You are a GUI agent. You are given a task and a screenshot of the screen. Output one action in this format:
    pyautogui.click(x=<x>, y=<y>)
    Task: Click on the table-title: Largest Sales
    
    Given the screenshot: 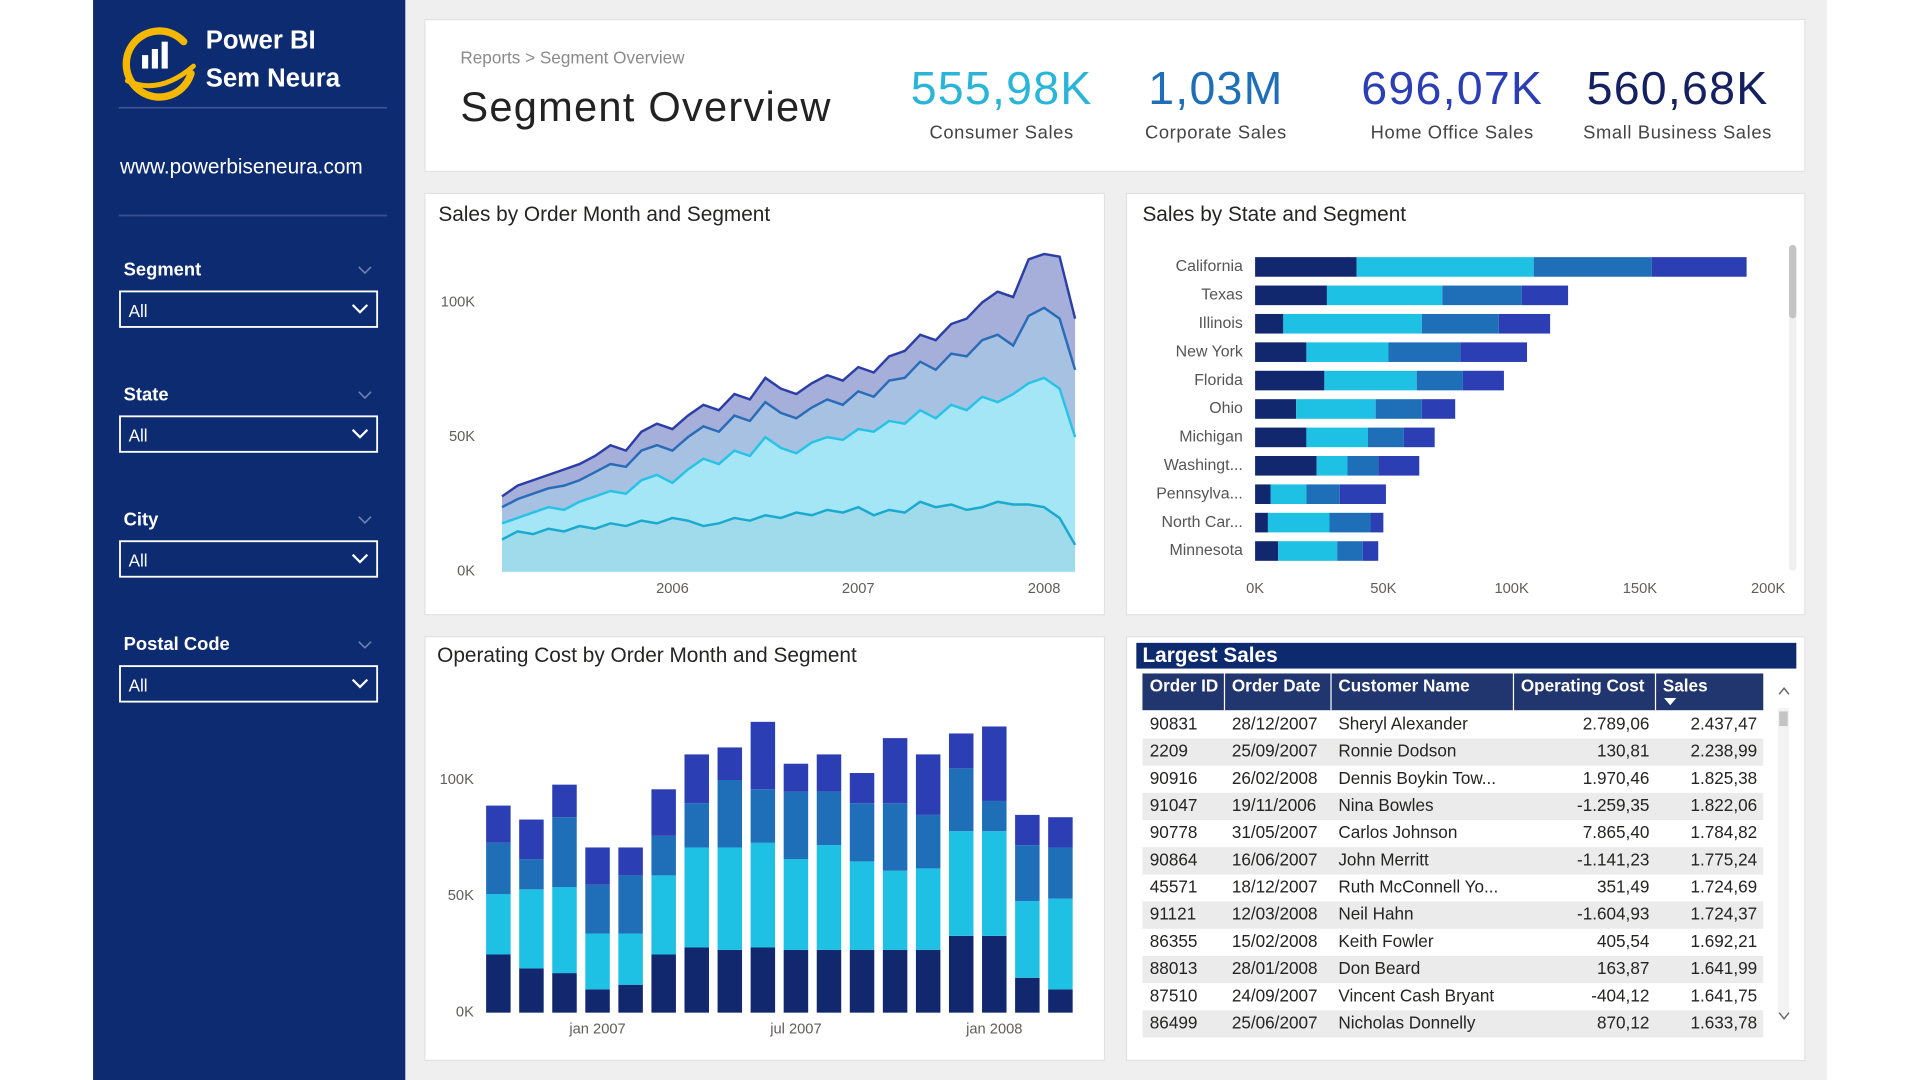 What is the action you would take?
    pyautogui.click(x=1209, y=655)
    